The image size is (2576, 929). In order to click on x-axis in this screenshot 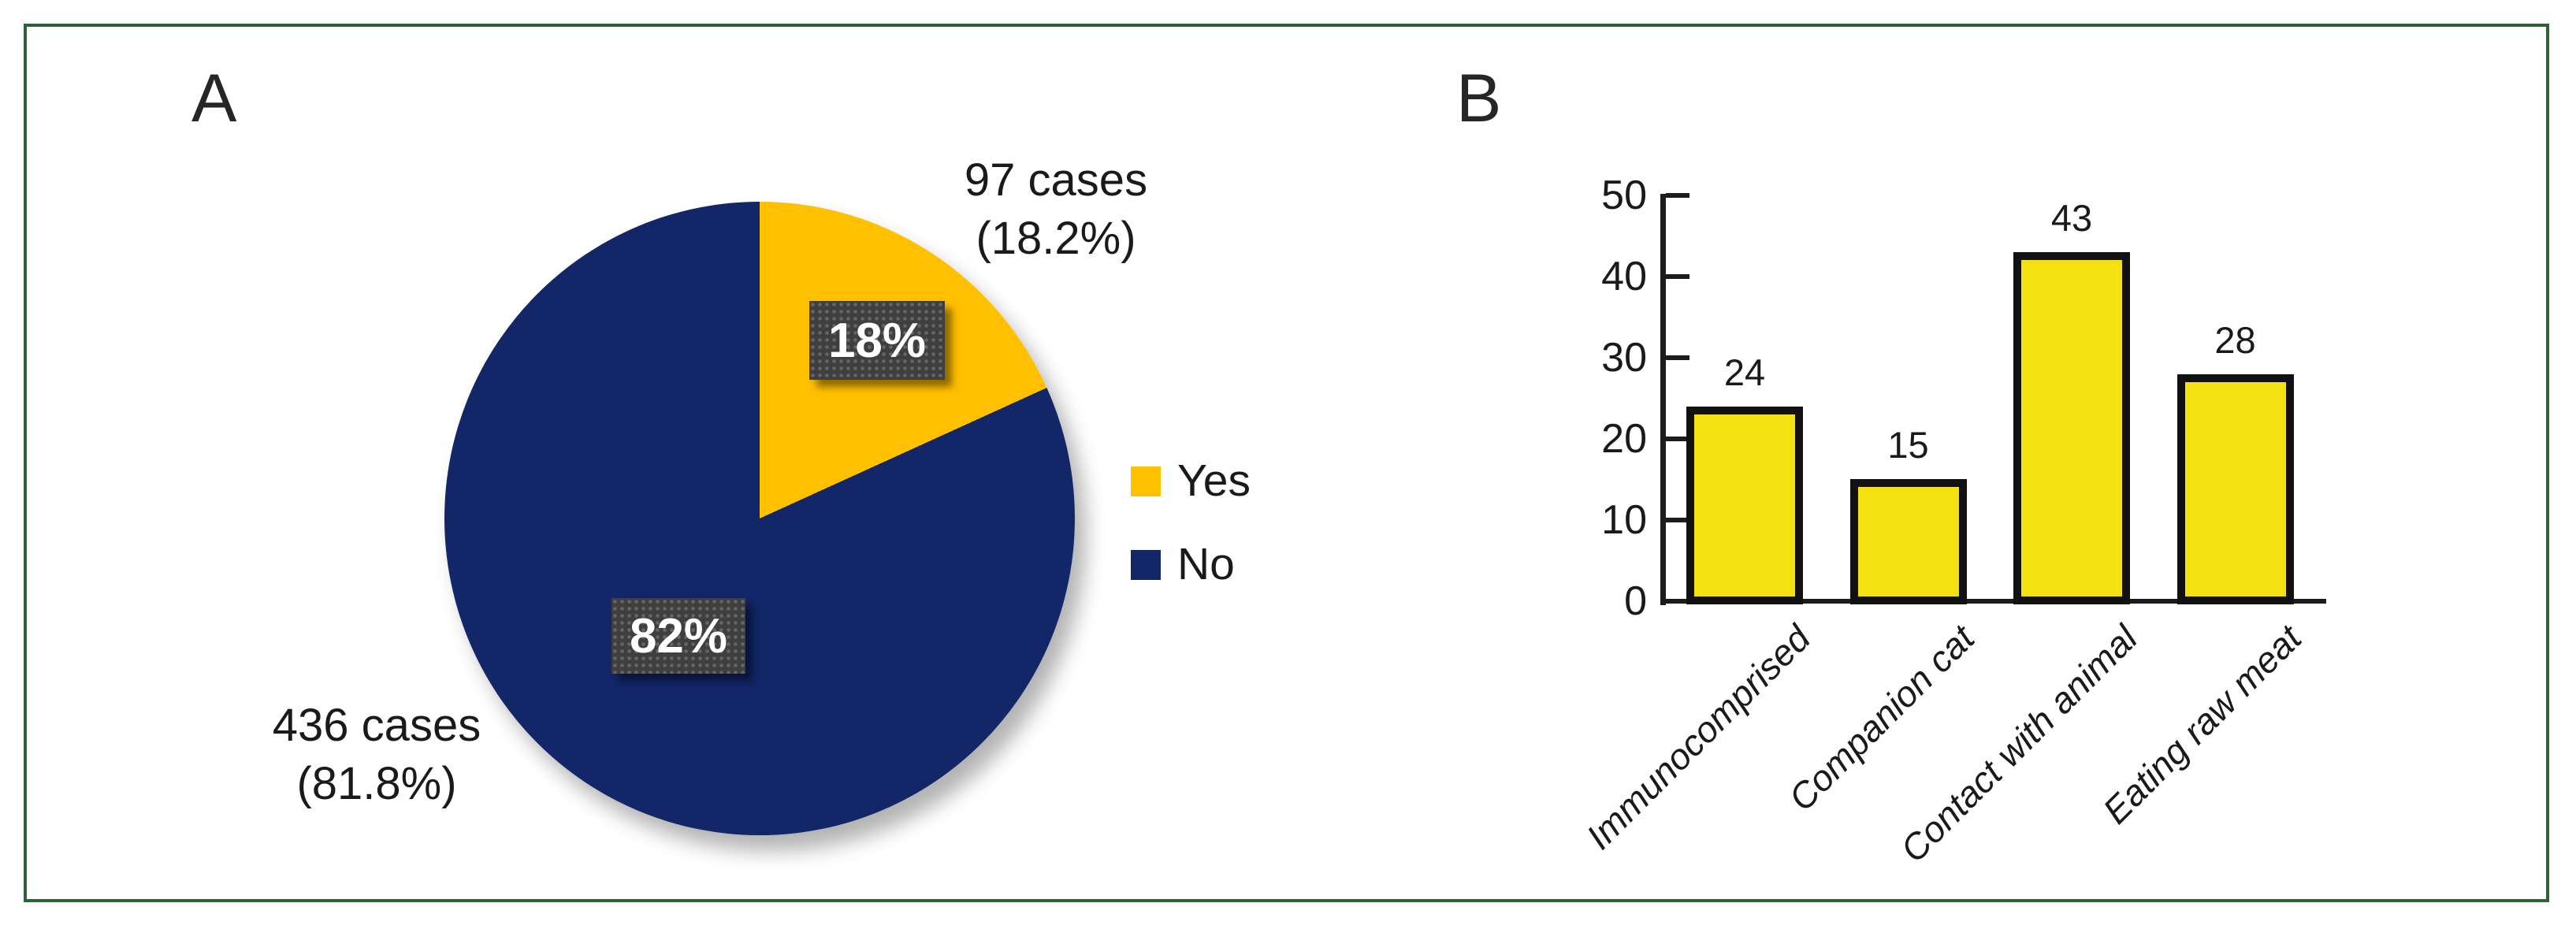, I will do `click(1993, 601)`.